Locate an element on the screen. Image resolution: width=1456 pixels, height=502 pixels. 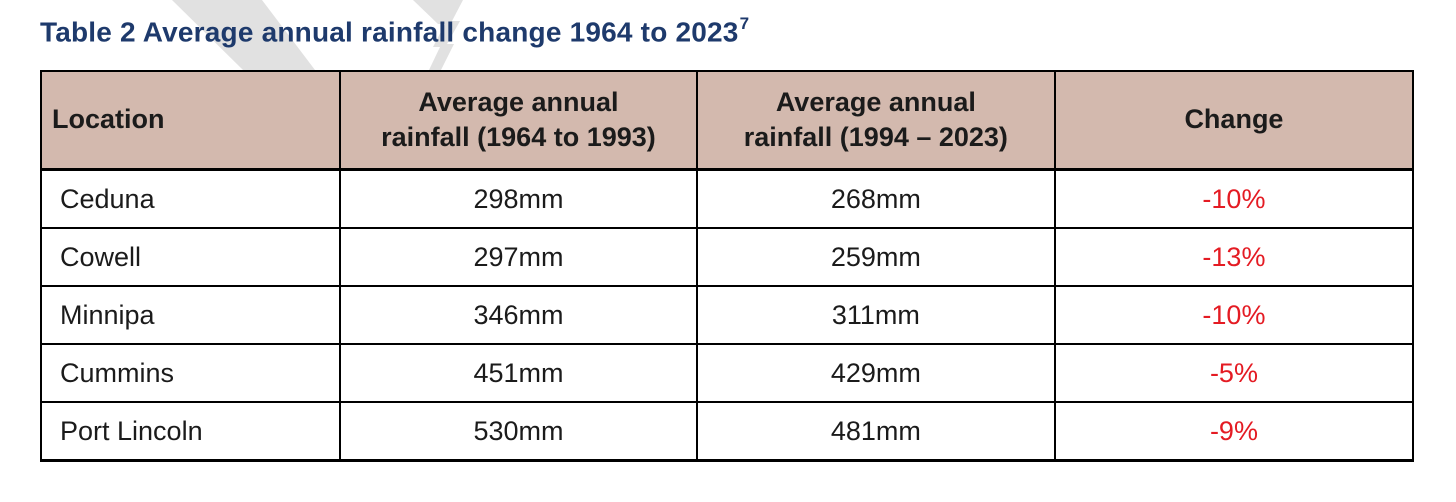
cell-rainfall-1994-2023: 259mm is located at coordinates (875, 257).